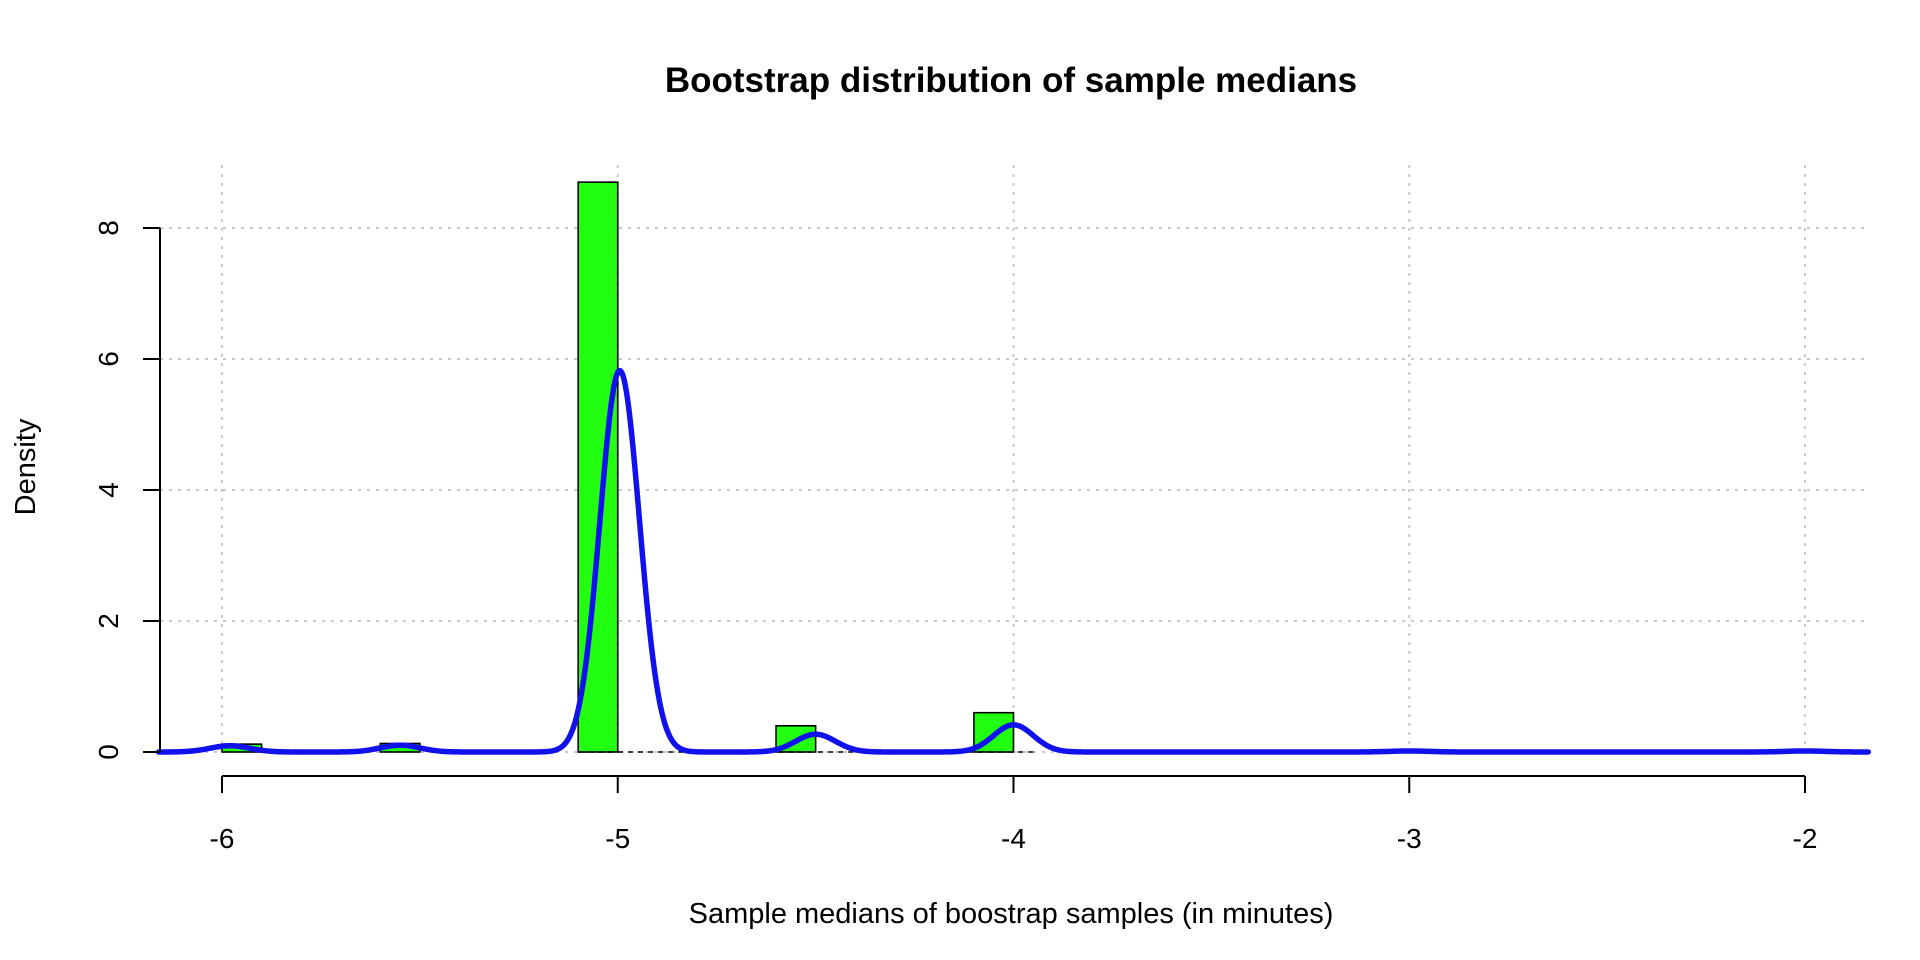 Image resolution: width=1920 pixels, height=960 pixels. Describe the element at coordinates (108, 490) in the screenshot. I see `y-tick-label: 4` at that location.